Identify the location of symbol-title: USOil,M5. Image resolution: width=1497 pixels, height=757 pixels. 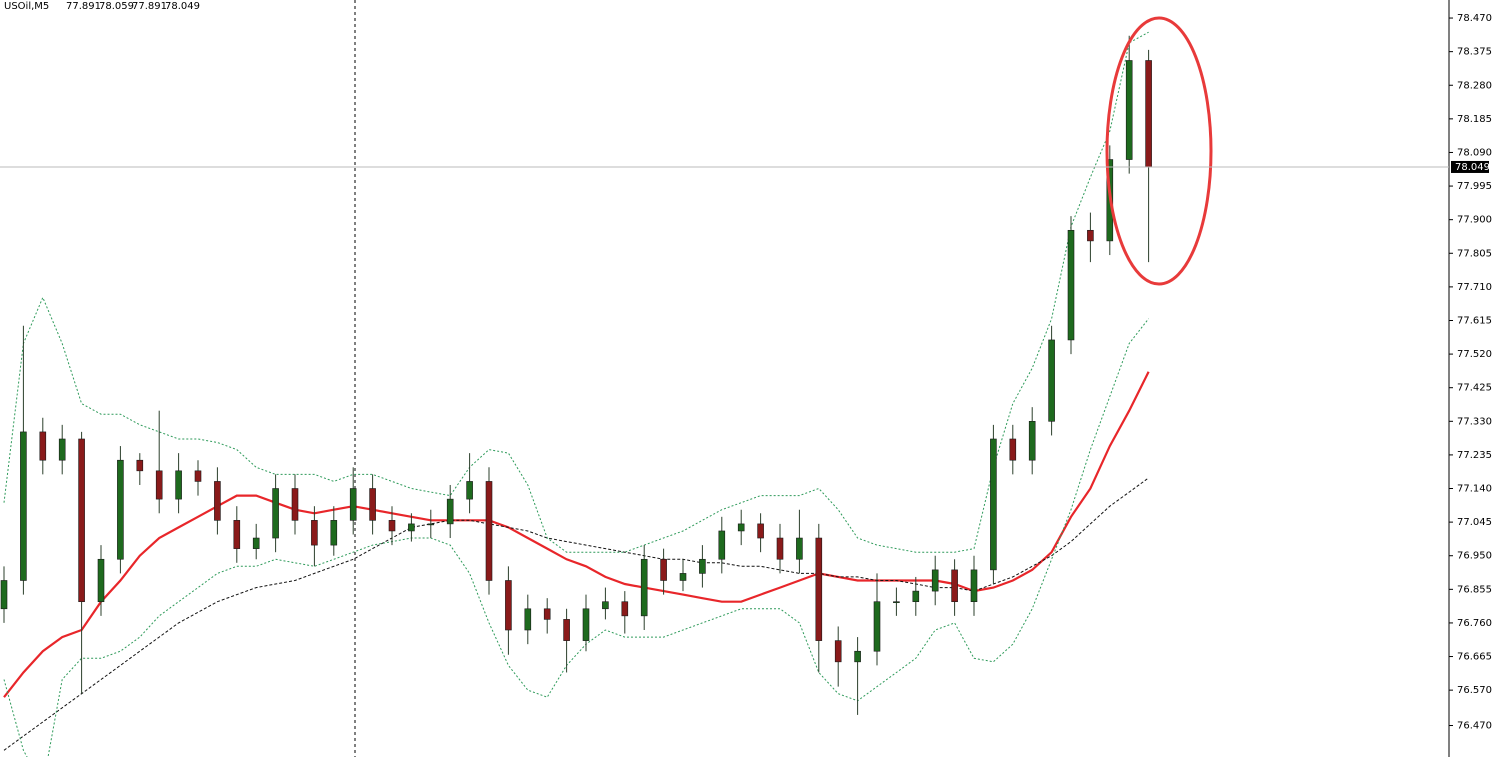
(26, 6).